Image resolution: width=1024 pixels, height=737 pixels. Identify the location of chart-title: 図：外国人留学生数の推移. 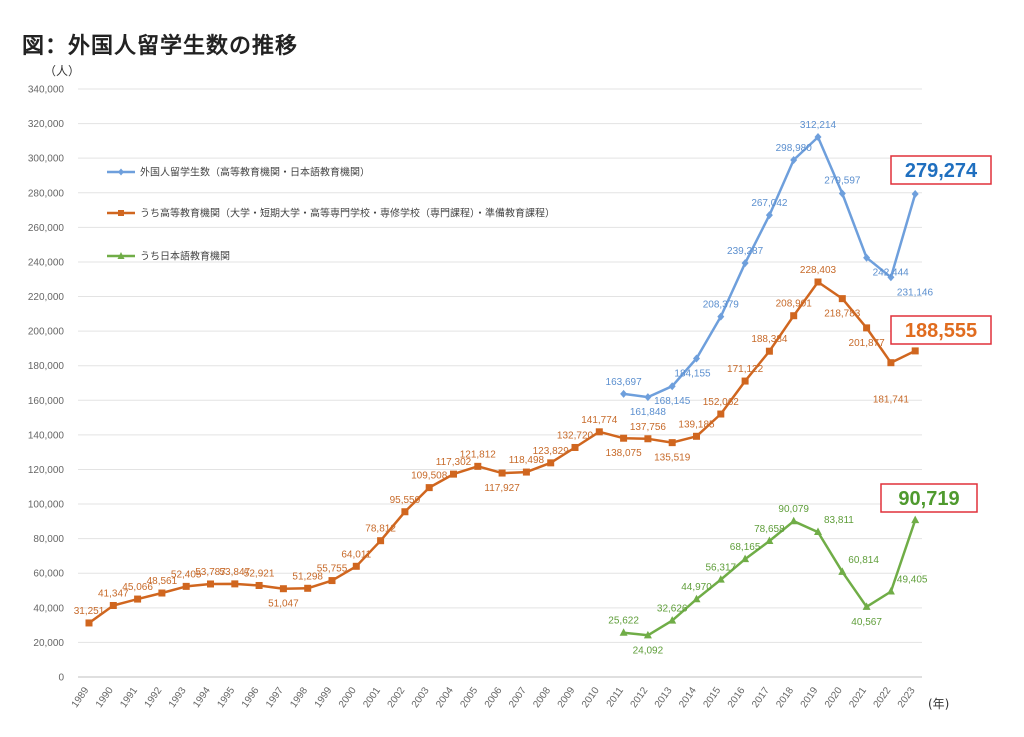
(160, 46).